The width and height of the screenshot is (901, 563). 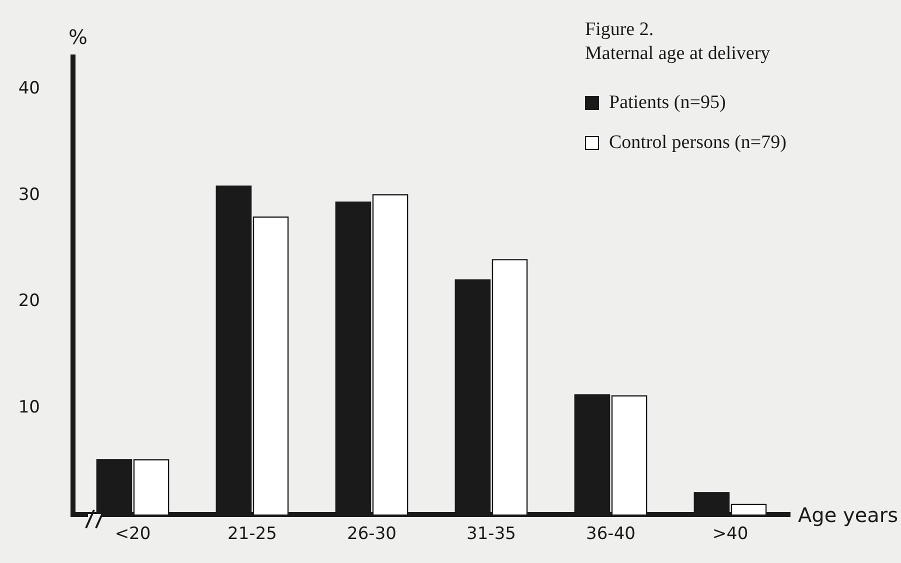 I want to click on x-tick-label: 36-40, so click(x=611, y=534).